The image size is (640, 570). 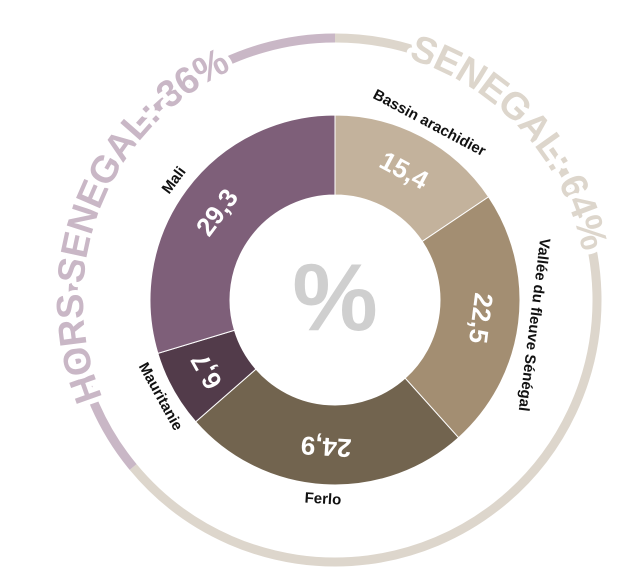 What do you see at coordinates (534, 324) in the screenshot?
I see `category-label: Vallée du fleuve Sénégal` at bounding box center [534, 324].